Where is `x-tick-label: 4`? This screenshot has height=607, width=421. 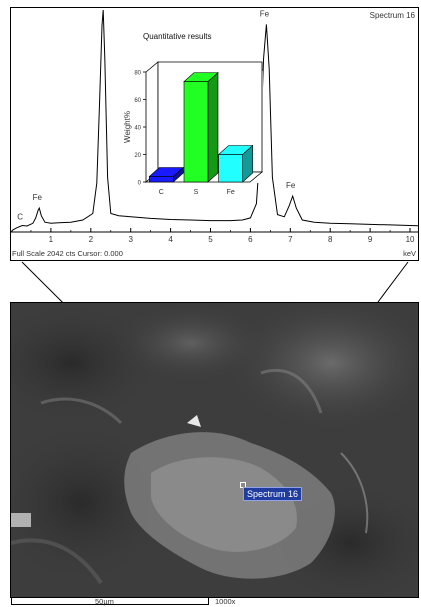 x-tick-label: 4 is located at coordinates (170, 239).